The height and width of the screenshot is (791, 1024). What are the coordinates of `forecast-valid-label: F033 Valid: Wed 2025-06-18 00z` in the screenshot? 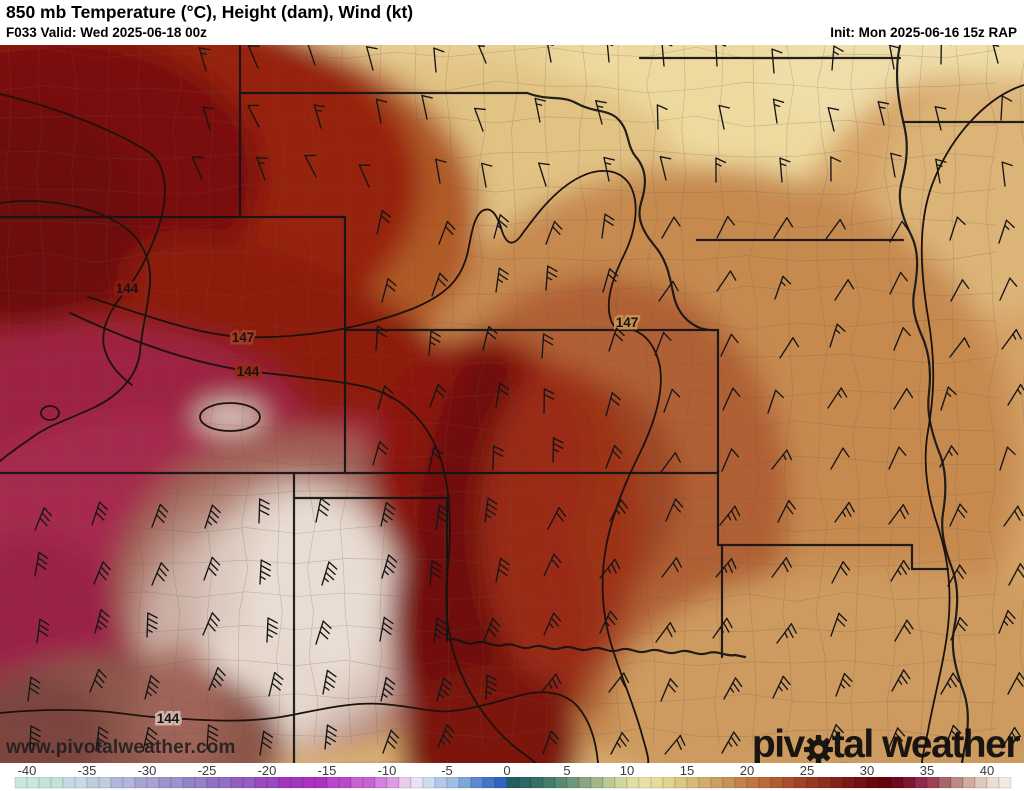 It's located at (106, 32).